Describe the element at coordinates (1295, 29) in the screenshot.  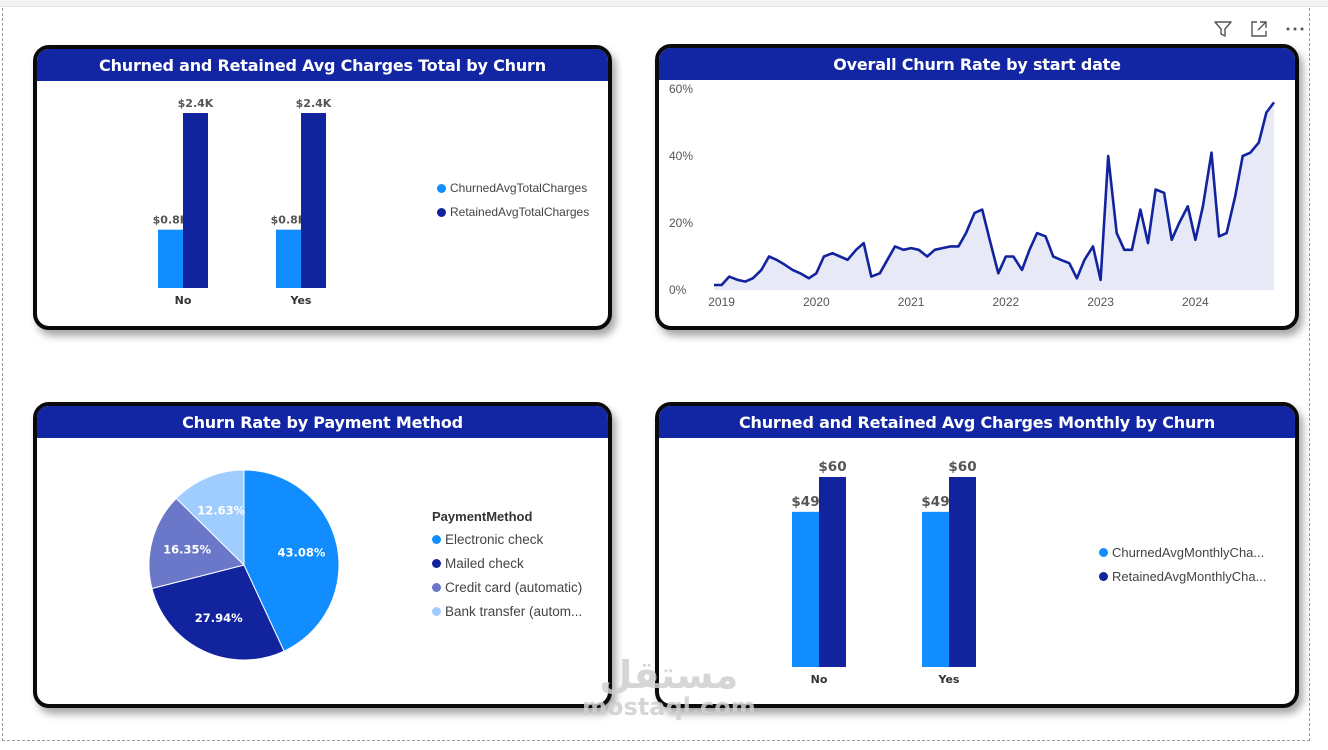
I see `more-options-icon` at that location.